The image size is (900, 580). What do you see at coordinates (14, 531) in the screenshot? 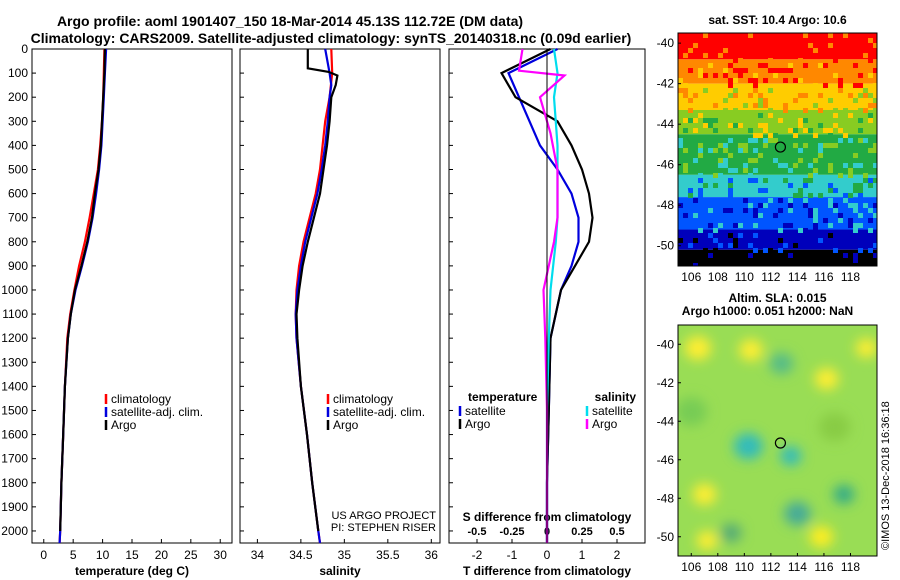
I see `y-tick-label: 2000` at bounding box center [14, 531].